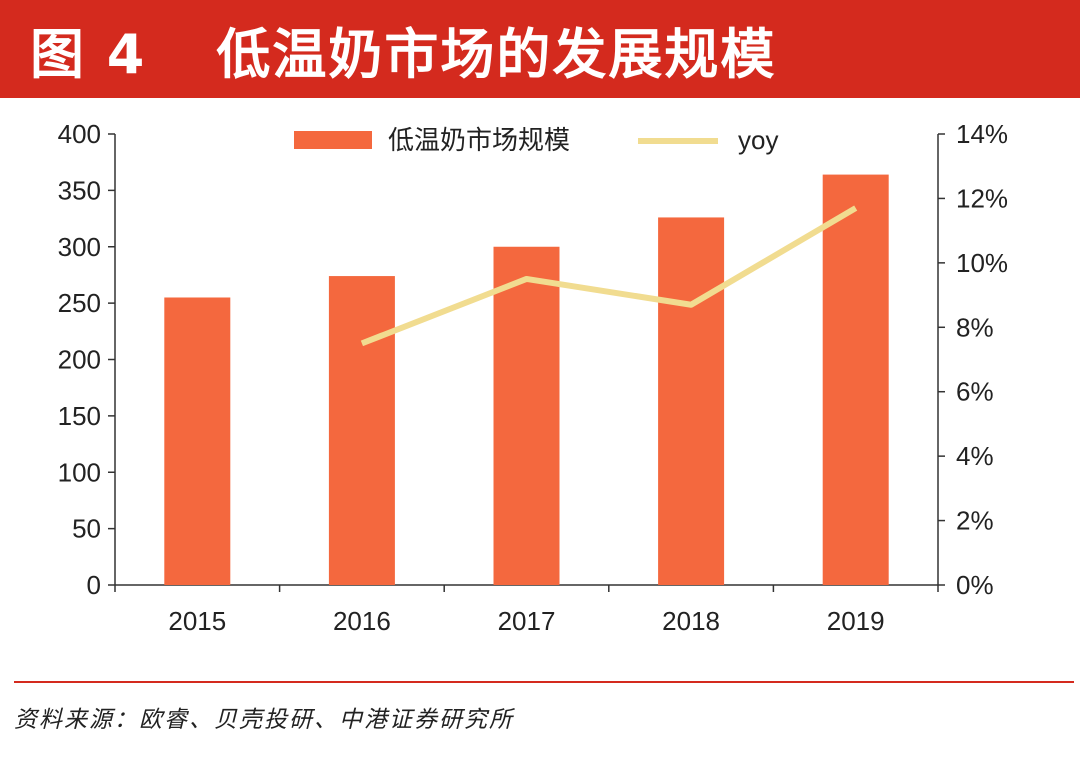 The width and height of the screenshot is (1080, 759). What do you see at coordinates (544, 682) in the screenshot?
I see `footer-divider` at bounding box center [544, 682].